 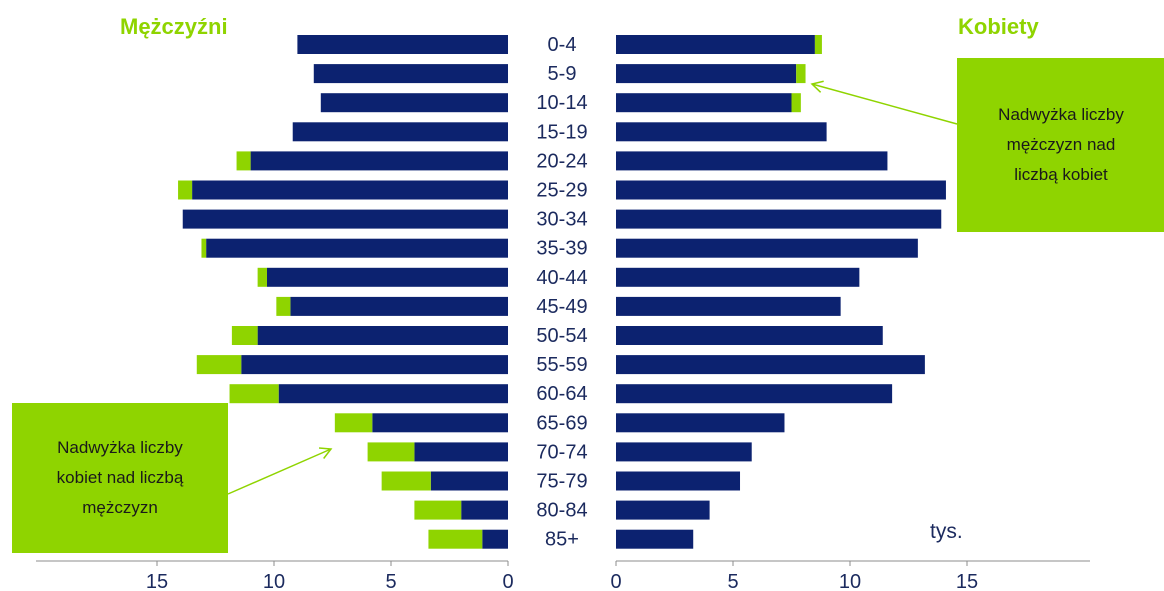 What do you see at coordinates (562, 45) in the screenshot?
I see `age-label: 0-4` at bounding box center [562, 45].